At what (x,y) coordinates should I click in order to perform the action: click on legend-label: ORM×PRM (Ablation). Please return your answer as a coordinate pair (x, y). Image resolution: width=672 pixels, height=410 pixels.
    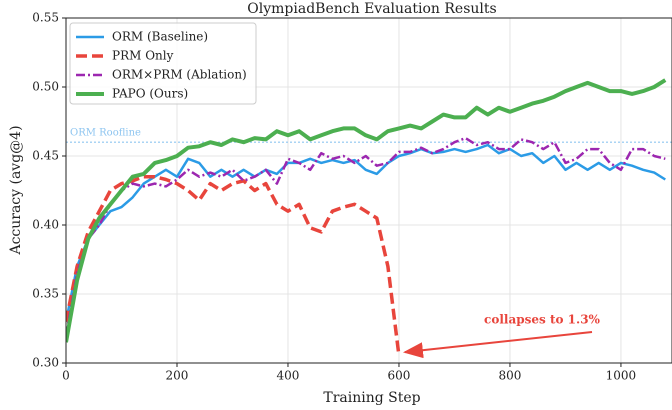
    Looking at the image, I should click on (179, 75).